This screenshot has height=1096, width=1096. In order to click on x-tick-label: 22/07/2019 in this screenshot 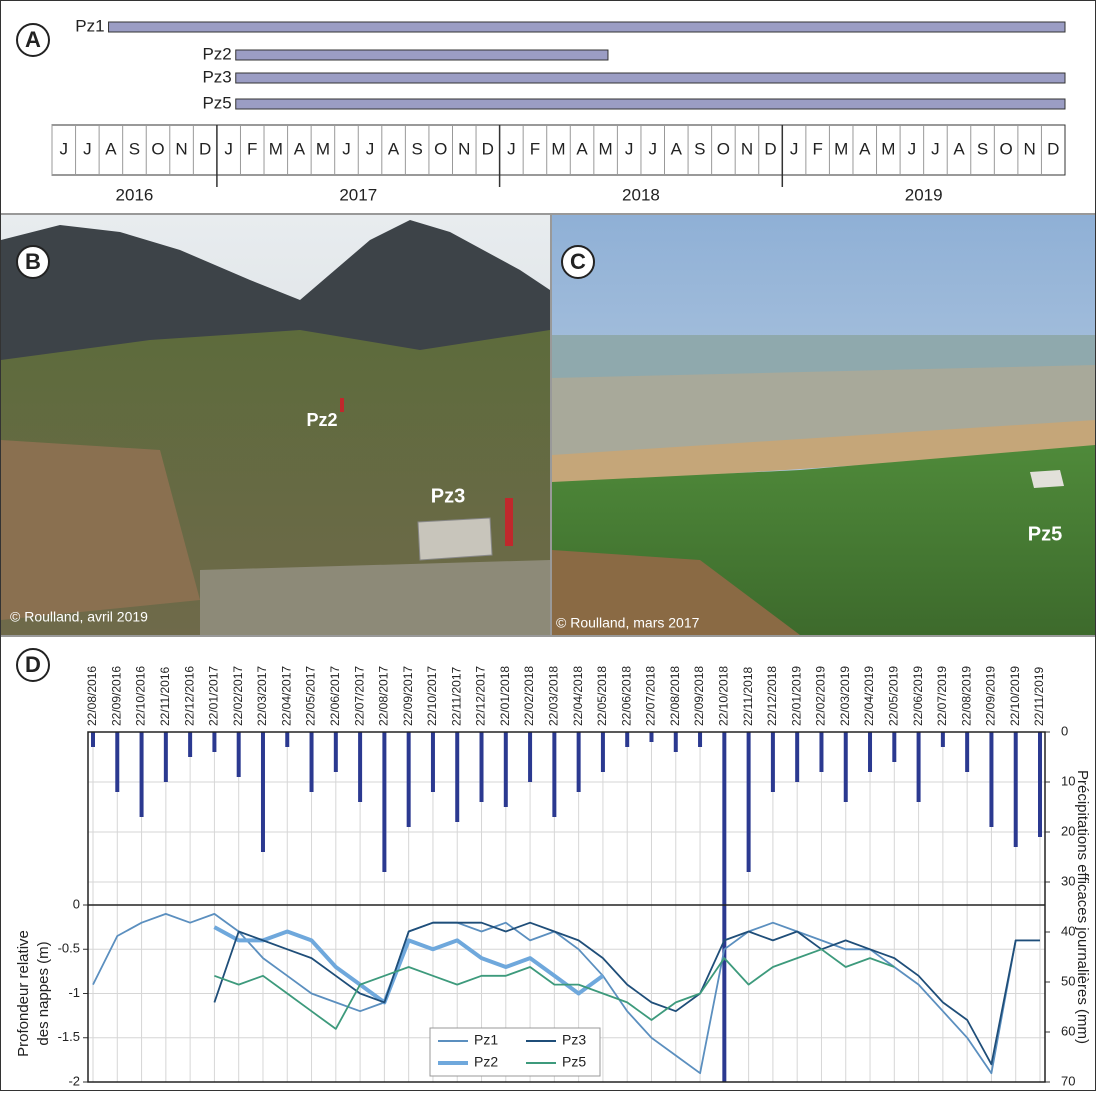, I will do `click(942, 696)`.